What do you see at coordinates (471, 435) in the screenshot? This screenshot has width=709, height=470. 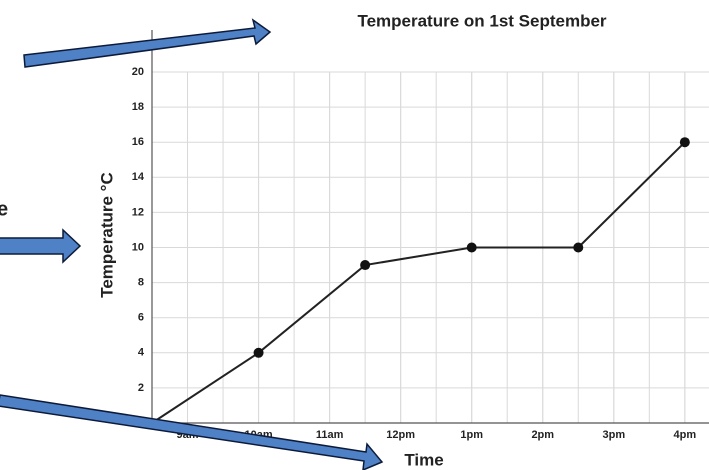 I see `x-tick-label: 1pm` at bounding box center [471, 435].